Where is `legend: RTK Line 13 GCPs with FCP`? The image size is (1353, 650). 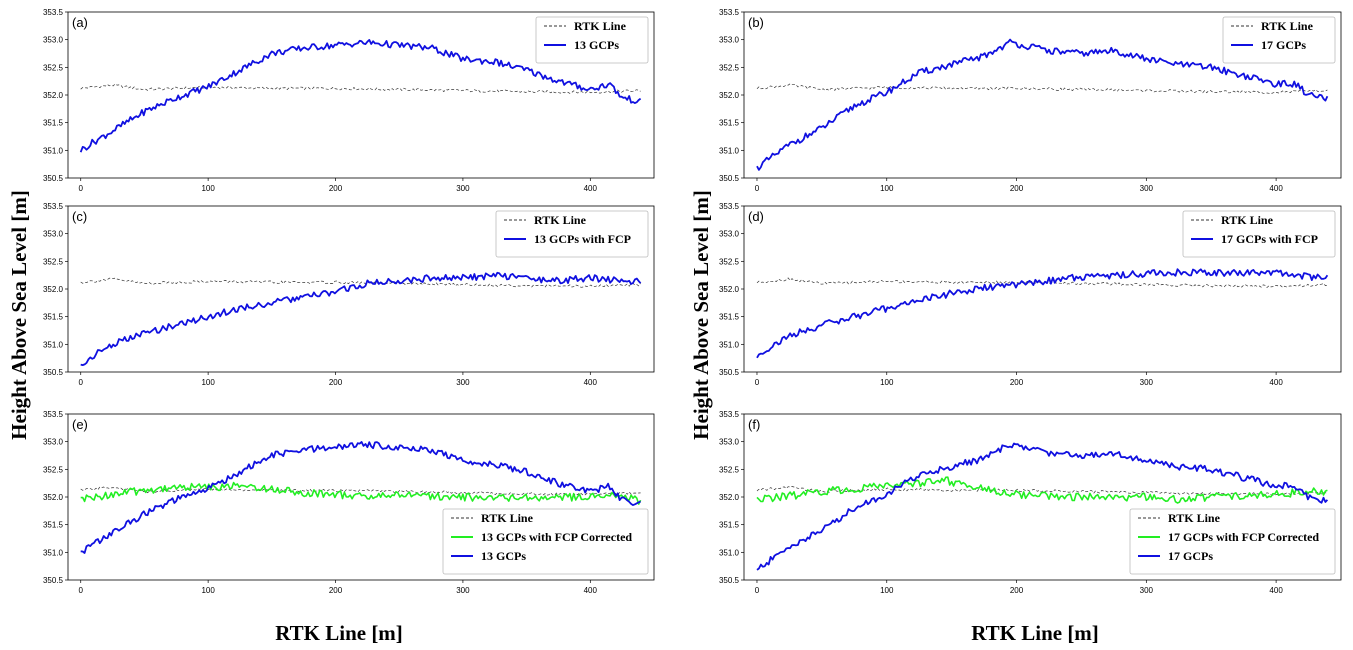 legend: RTK Line 13 GCPs with FCP is located at coordinates (572, 234).